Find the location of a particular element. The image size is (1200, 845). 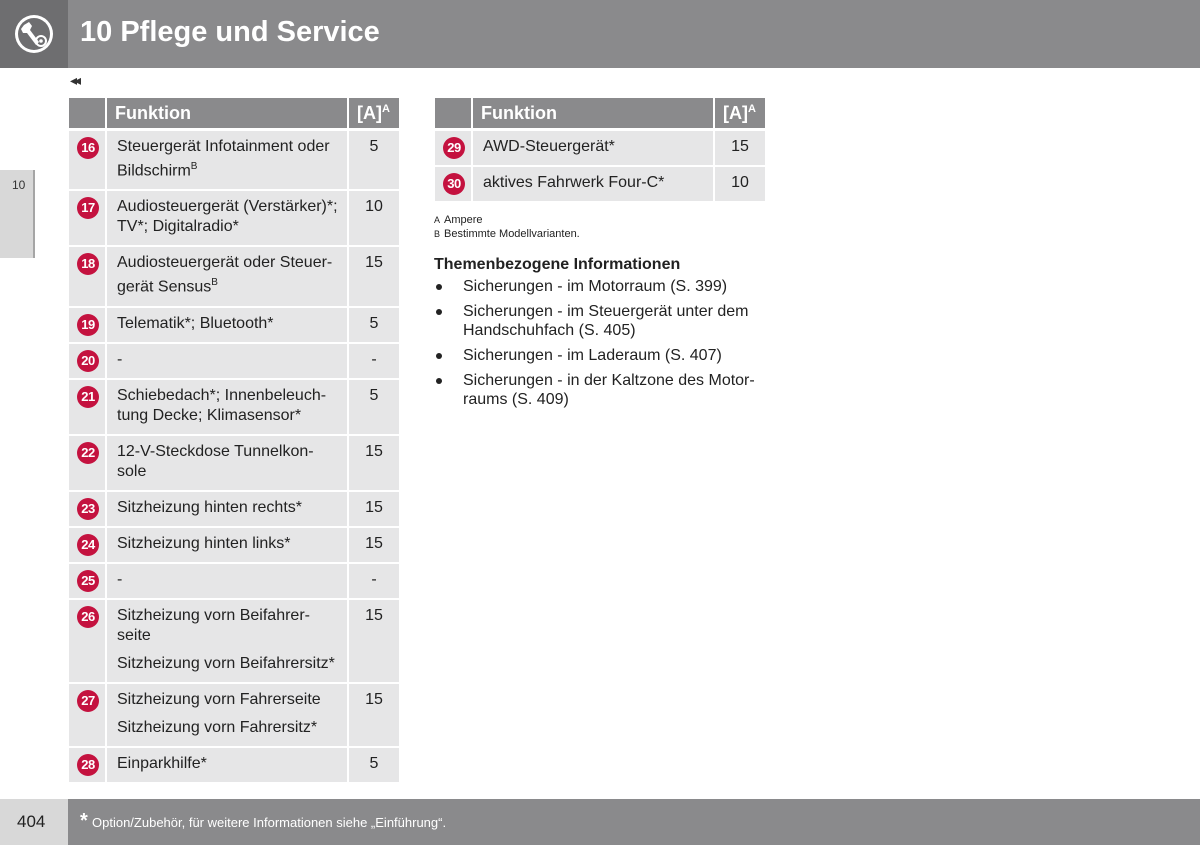

function-label: Sitzheizung hinten links* is located at coordinates (204, 543).